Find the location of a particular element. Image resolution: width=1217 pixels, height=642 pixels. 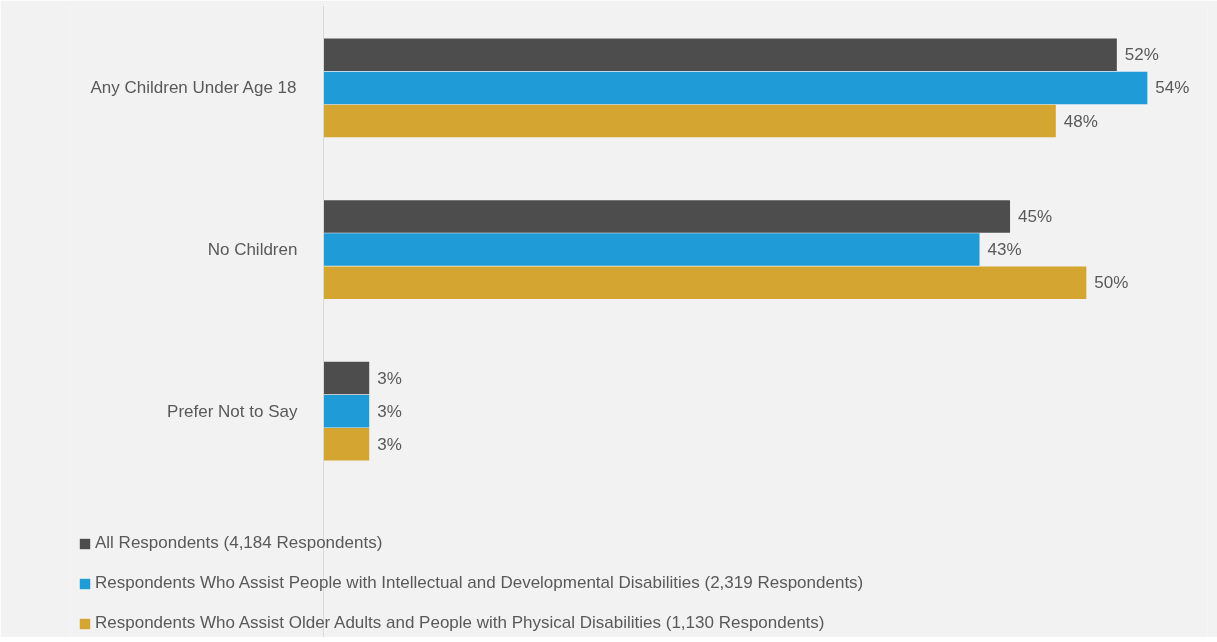

y-tick-label: Prefer Not to Say is located at coordinates (232, 411).